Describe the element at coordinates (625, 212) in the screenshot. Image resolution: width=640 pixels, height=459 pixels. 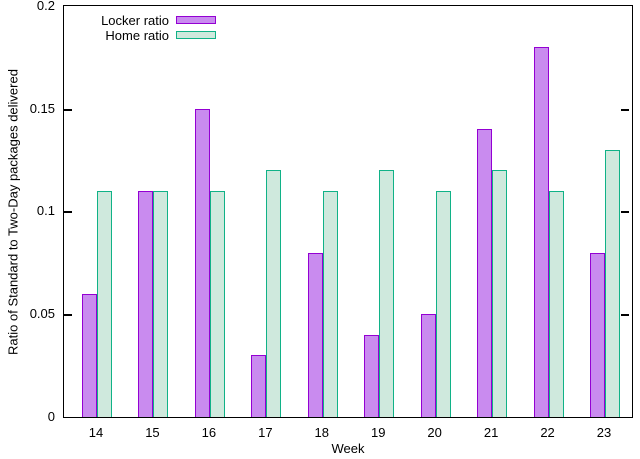
I see `y-tick-right-0.1` at that location.